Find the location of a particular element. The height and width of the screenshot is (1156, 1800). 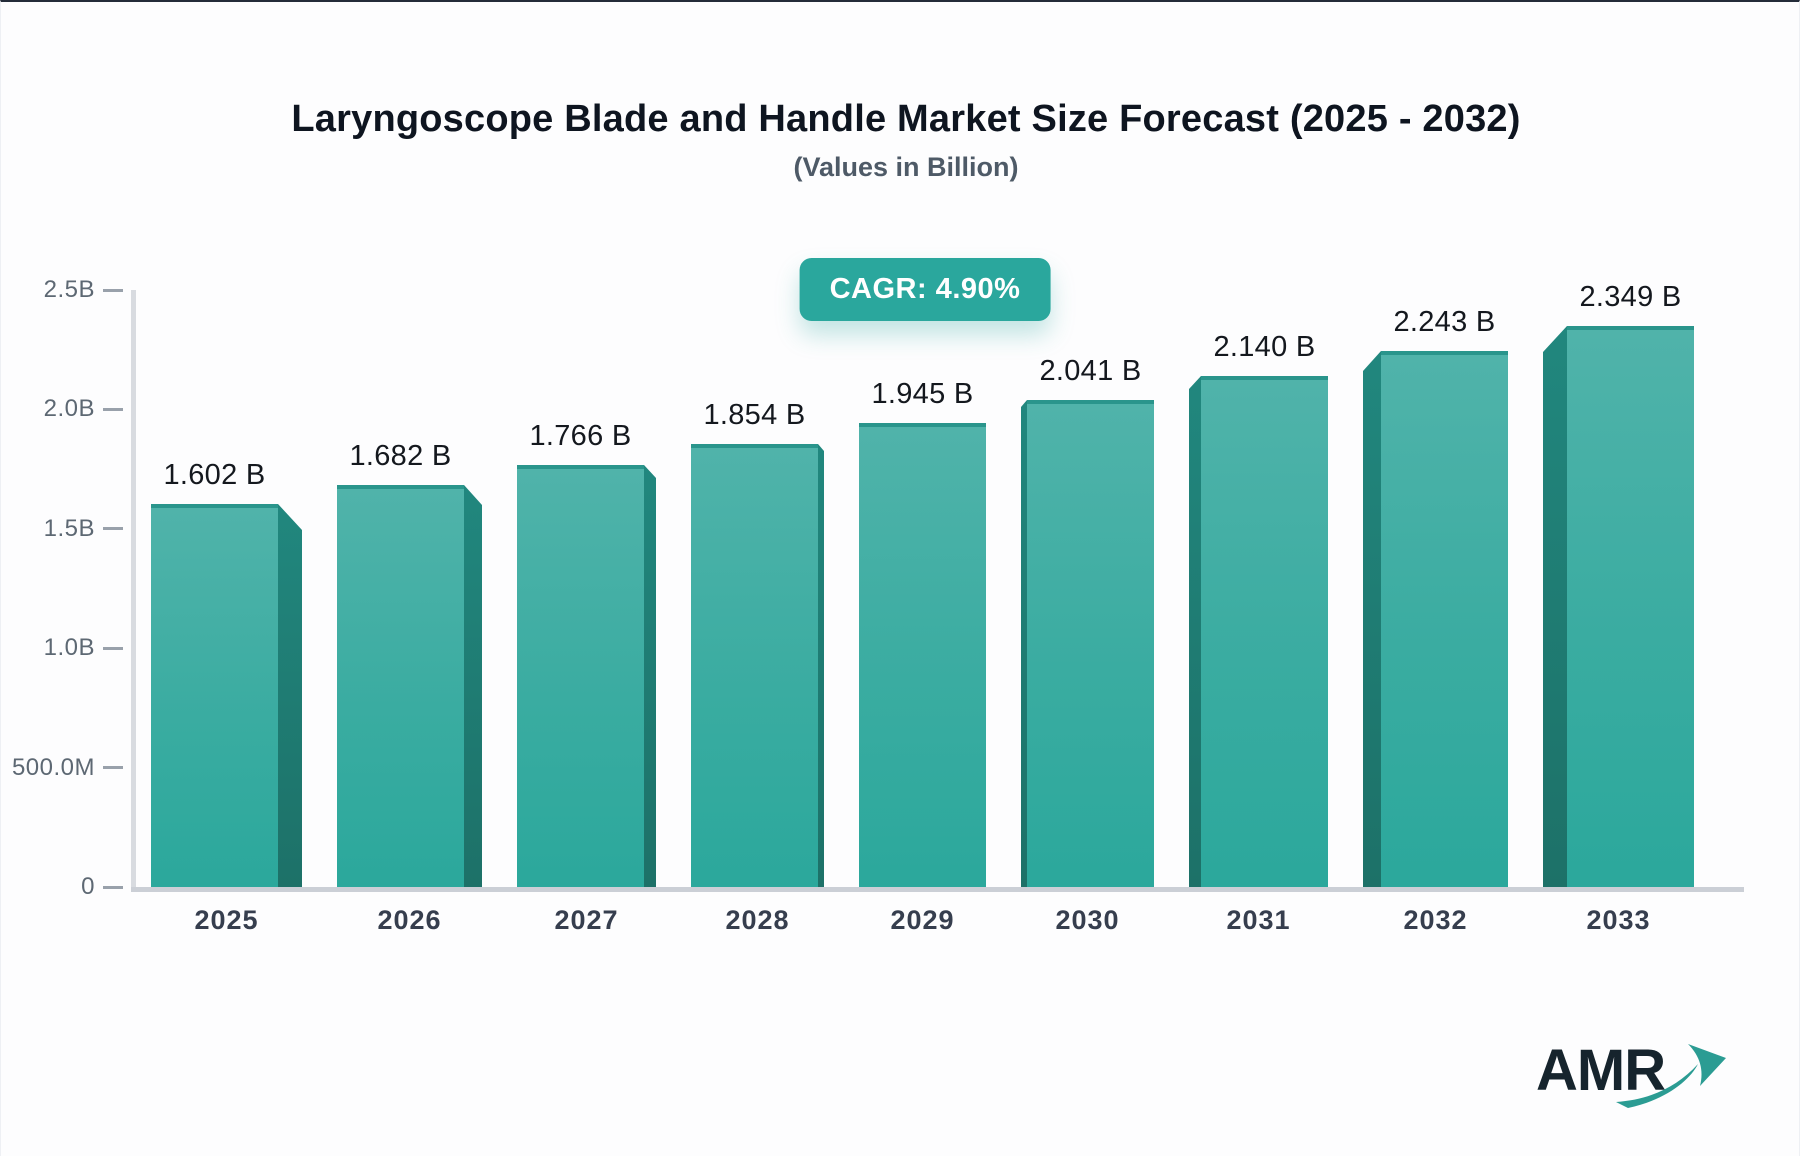

x-axis-label: 2028 is located at coordinates (757, 920).